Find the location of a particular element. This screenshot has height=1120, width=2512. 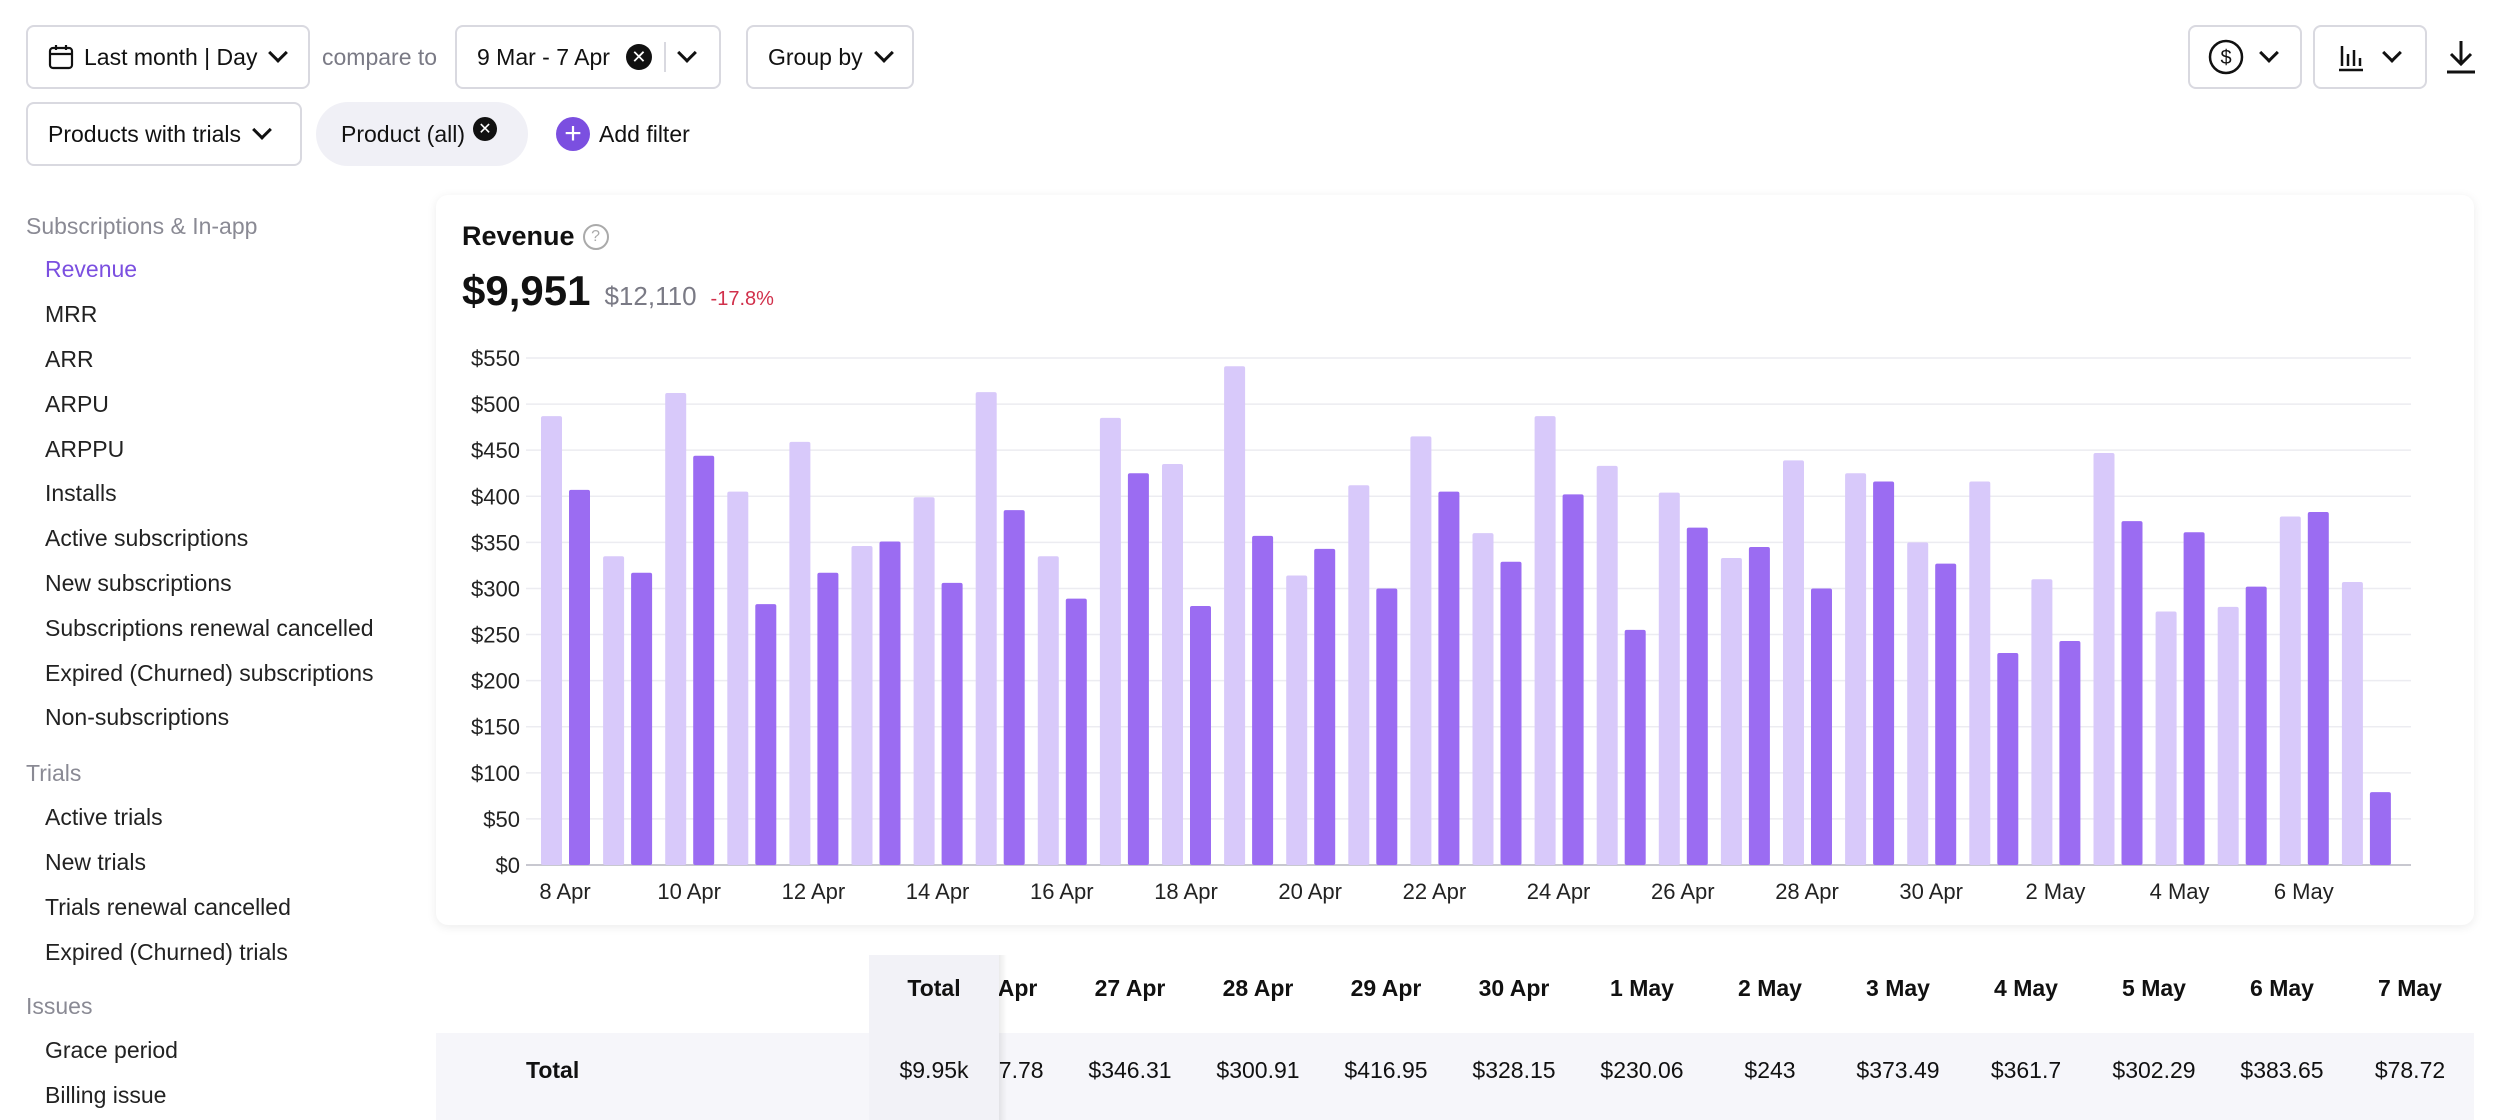

chevron-down-icon is located at coordinates (687, 53).